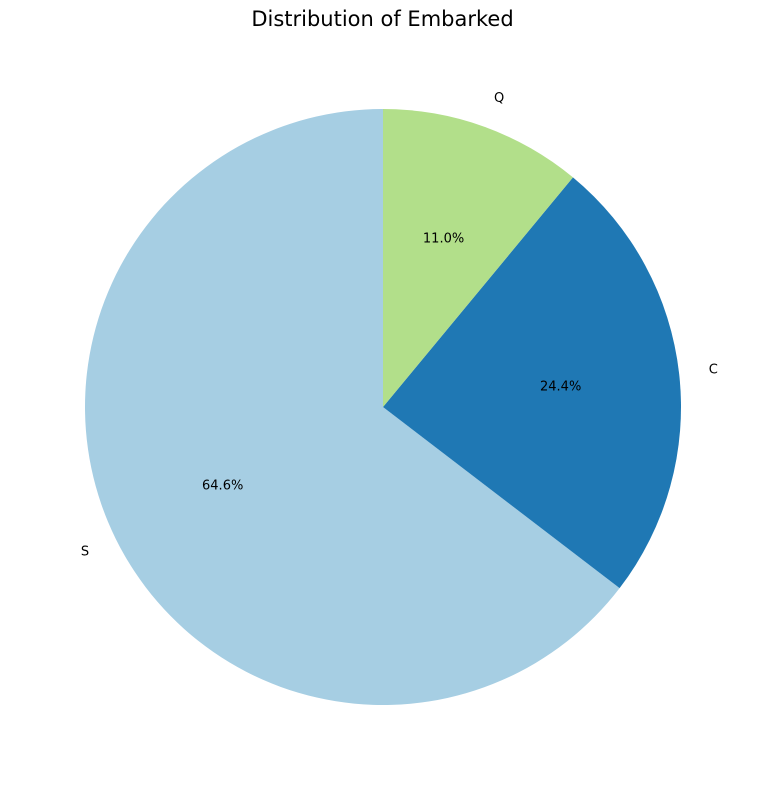 This screenshot has width=765, height=790. What do you see at coordinates (222, 486) in the screenshot?
I see `slice-percent-s: 64.6%` at bounding box center [222, 486].